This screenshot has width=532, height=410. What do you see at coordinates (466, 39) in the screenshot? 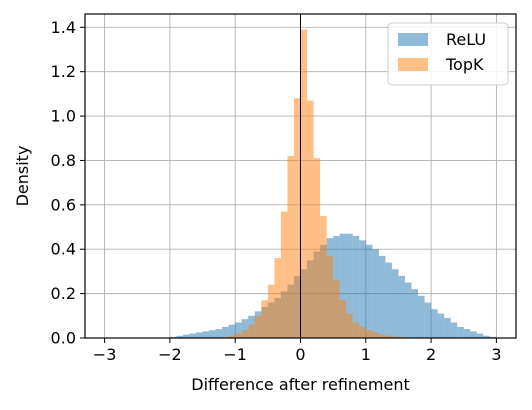
I see `legend-label-relu: ReLU` at bounding box center [466, 39].